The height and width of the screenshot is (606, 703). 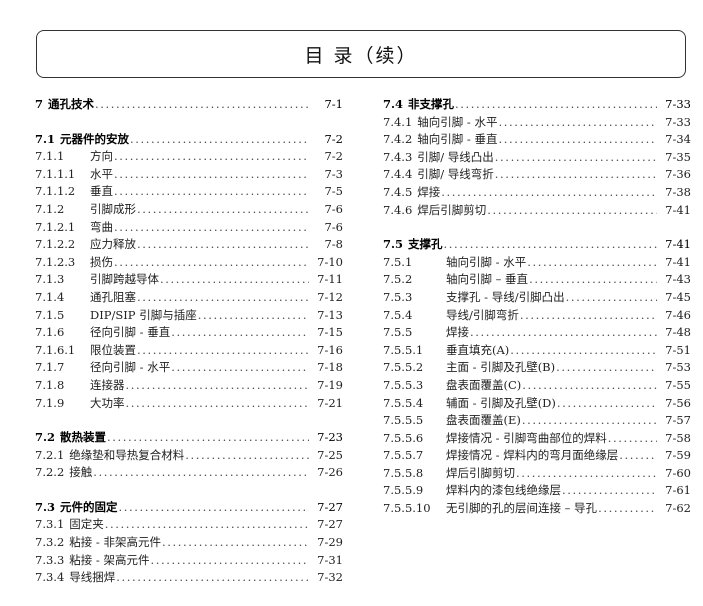 What do you see at coordinates (50, 367) in the screenshot?
I see `toc-entry-number: 7.1.7` at bounding box center [50, 367].